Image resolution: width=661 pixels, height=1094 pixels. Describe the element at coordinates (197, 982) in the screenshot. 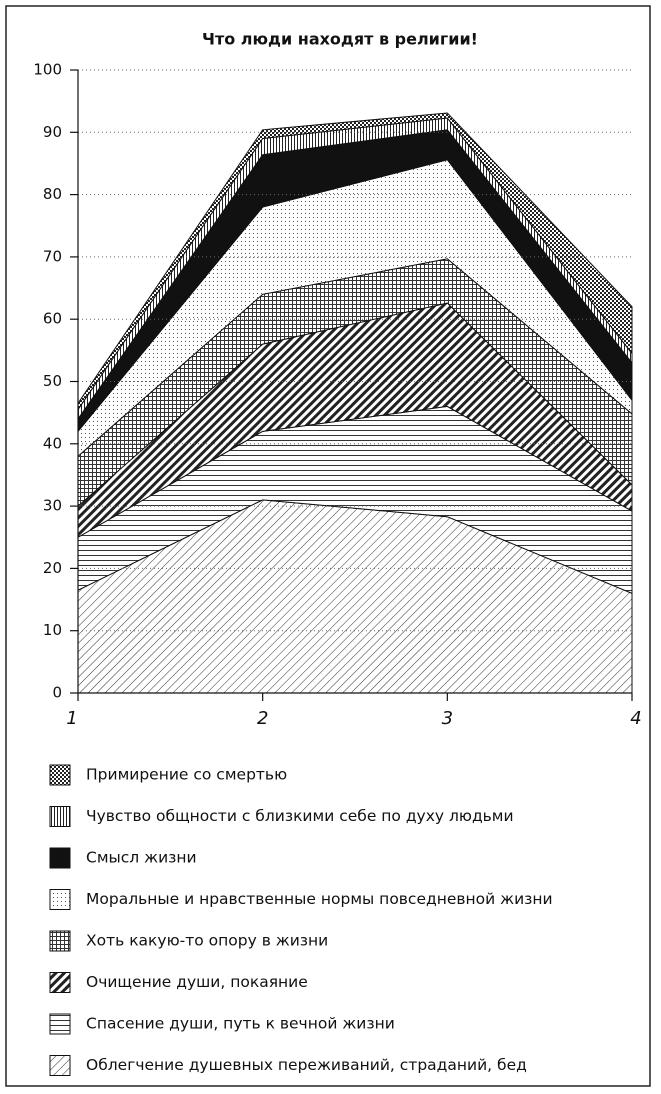

I see `legend-label: Очищение души, покаяние` at that location.